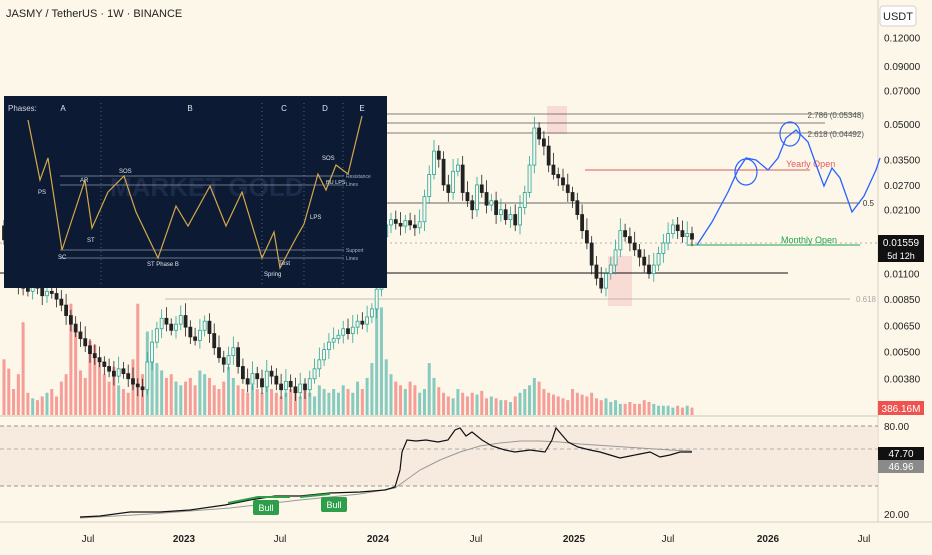 The height and width of the screenshot is (555, 932). What do you see at coordinates (328, 159) in the screenshot?
I see `inset-label-sos2: SOS` at bounding box center [328, 159].